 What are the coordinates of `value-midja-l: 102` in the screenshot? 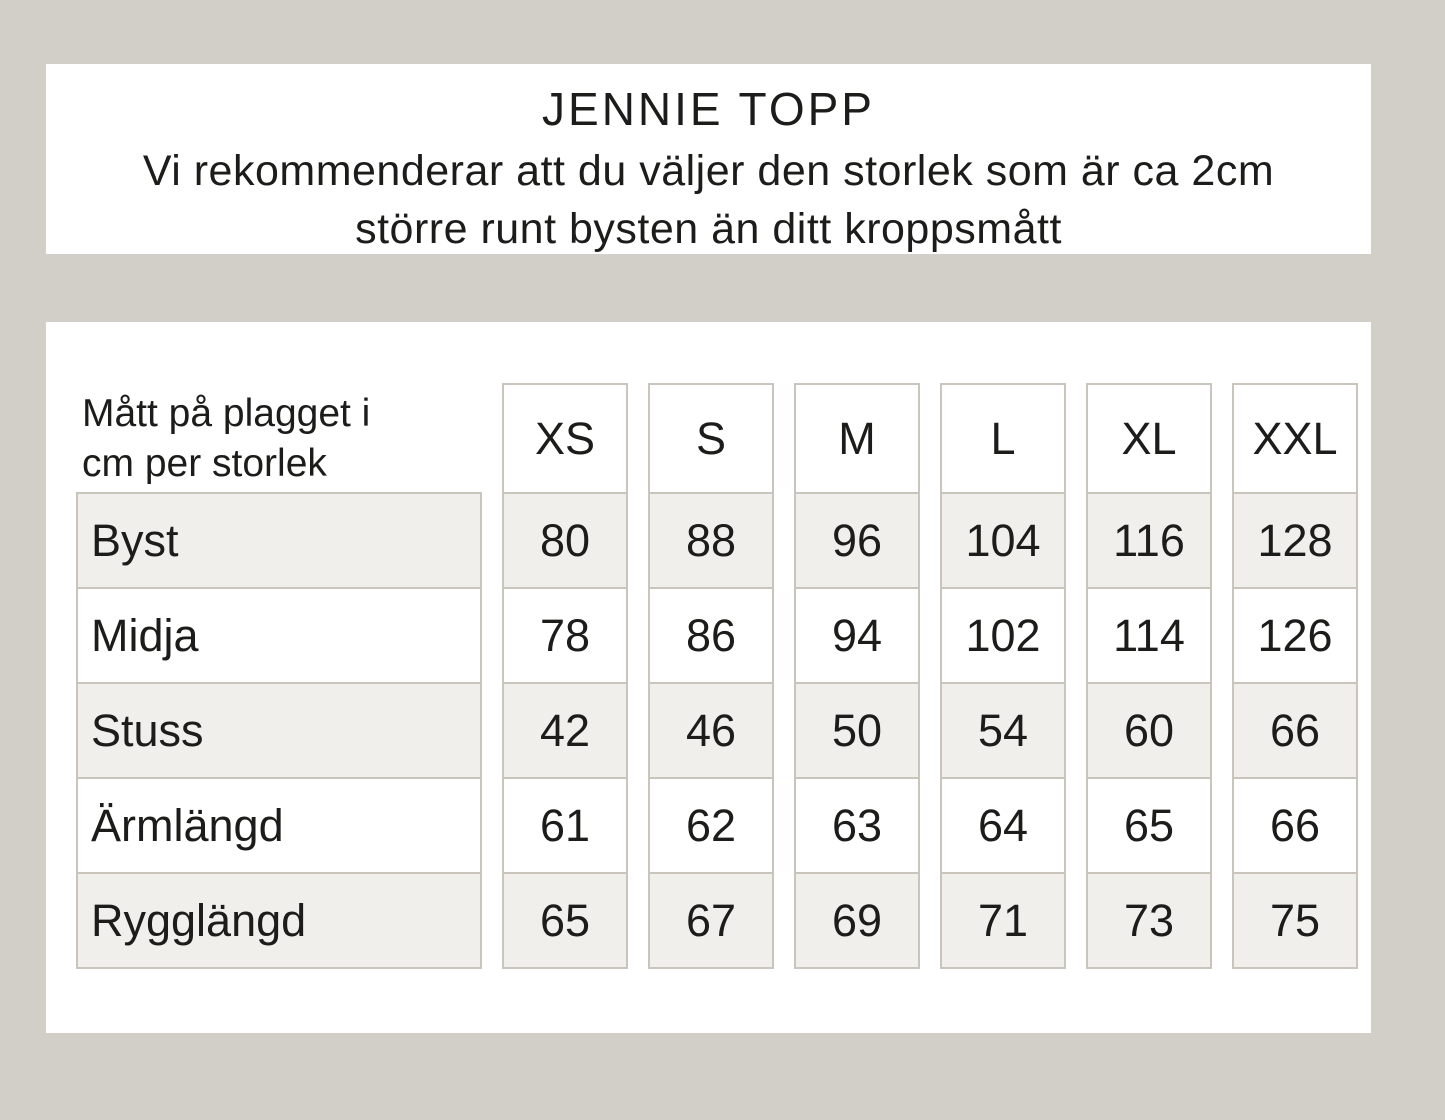 It's located at (1003, 635).